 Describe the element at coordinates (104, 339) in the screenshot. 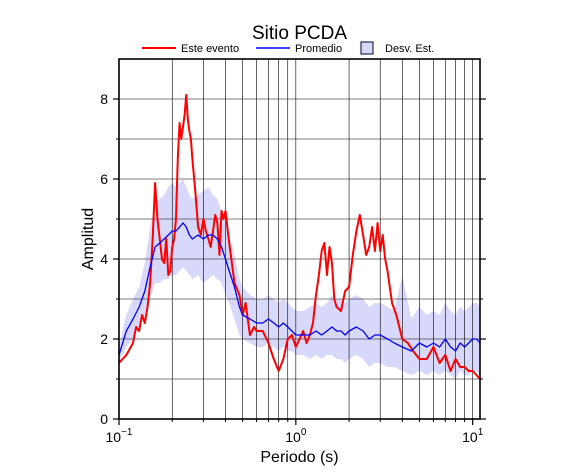

I see `y-tick-label: 2` at that location.